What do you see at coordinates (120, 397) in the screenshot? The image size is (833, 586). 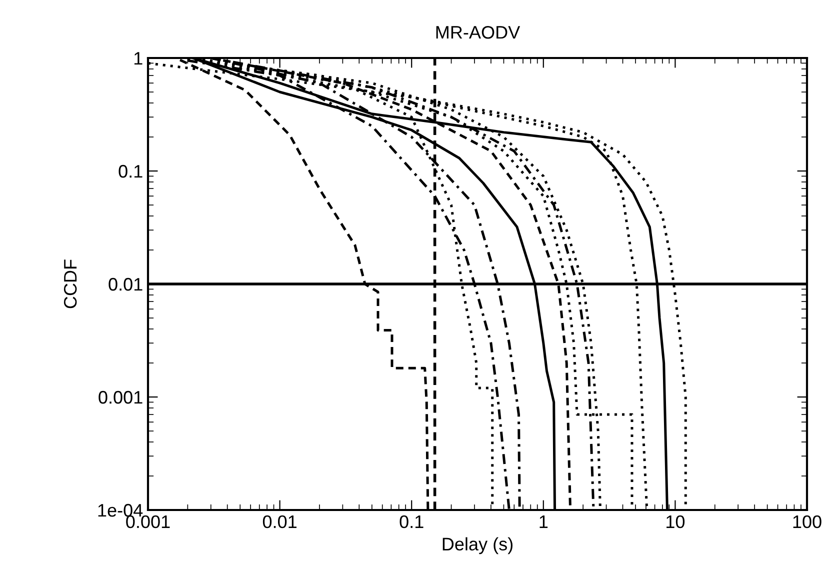 I see `y-tick-label: 0.001` at bounding box center [120, 397].